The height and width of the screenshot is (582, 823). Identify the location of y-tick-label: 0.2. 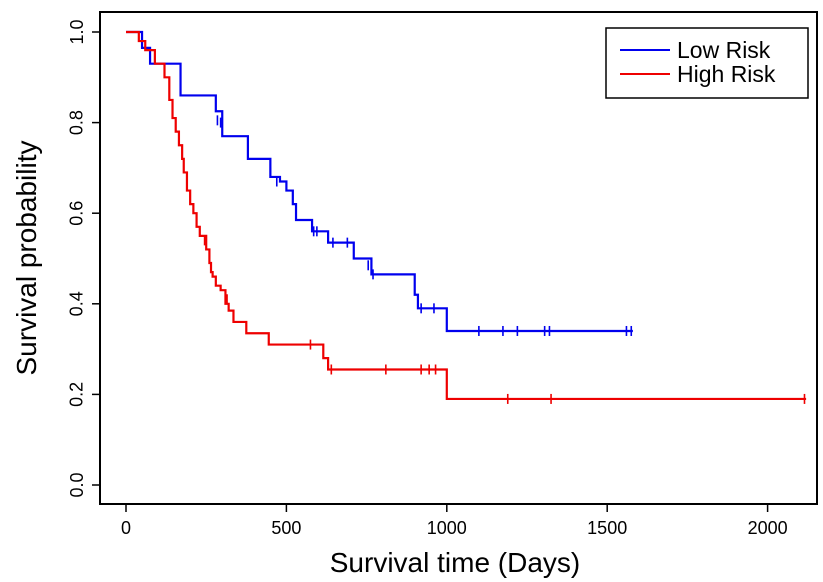
(77, 394).